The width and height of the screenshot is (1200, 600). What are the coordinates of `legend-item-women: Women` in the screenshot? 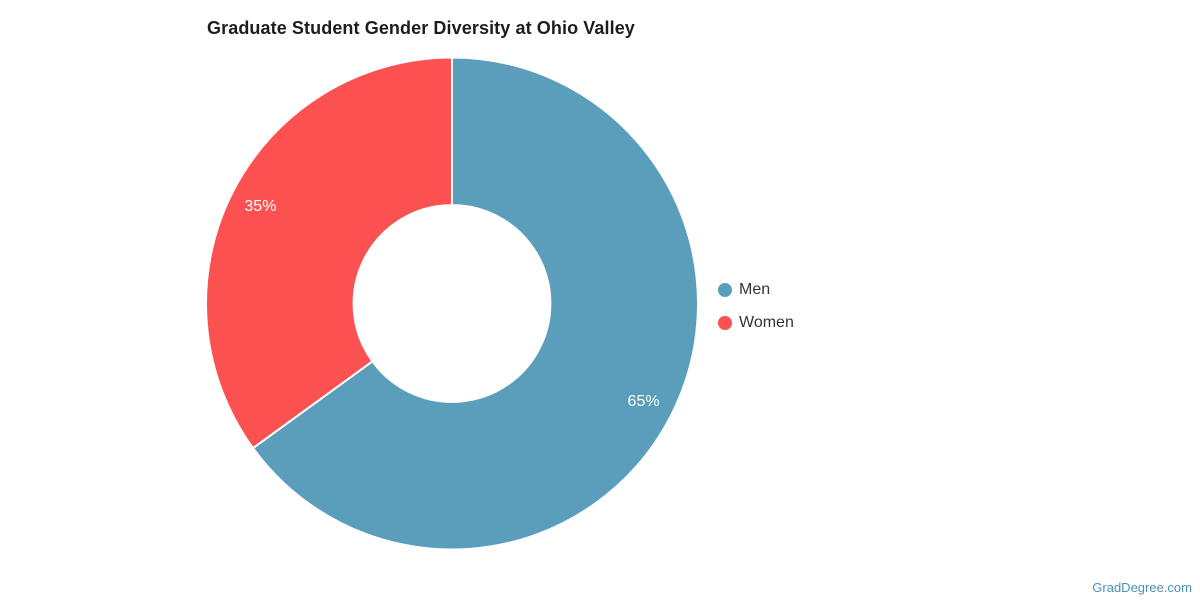 It's located at (756, 323).